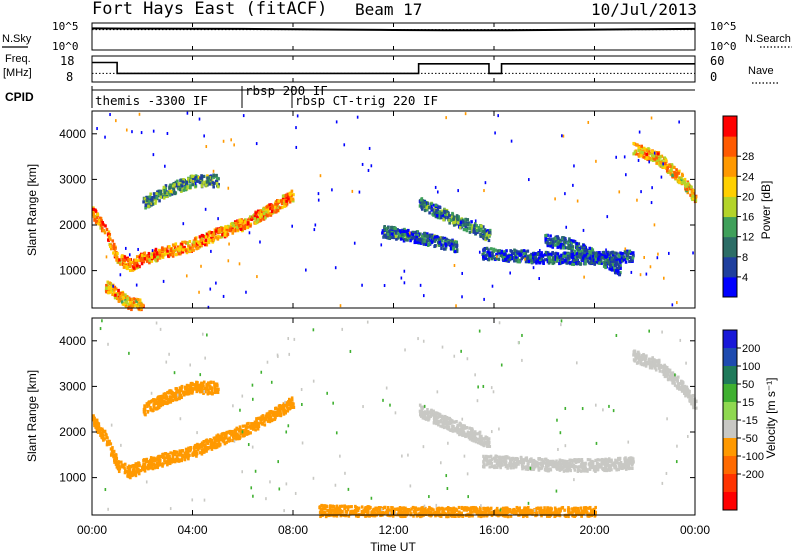  I want to click on cpid-label: CPID, so click(19, 97).